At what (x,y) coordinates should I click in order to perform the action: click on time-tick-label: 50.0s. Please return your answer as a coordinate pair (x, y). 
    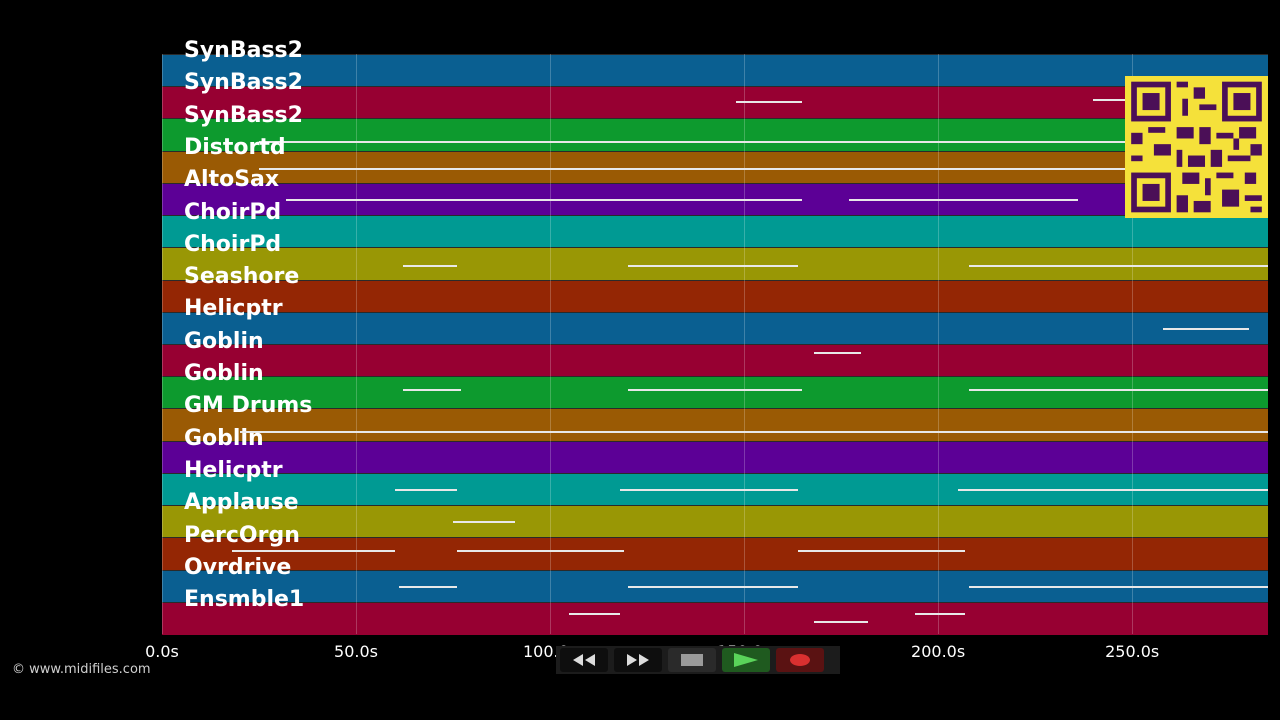
    Looking at the image, I should click on (356, 651).